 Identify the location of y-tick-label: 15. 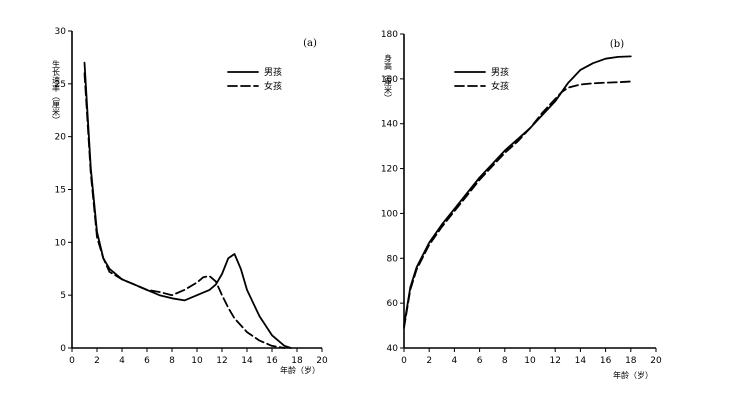
(60, 191).